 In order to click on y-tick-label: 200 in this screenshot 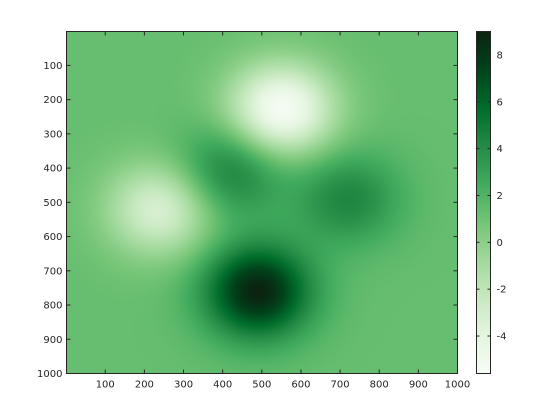, I will do `click(52, 100)`.